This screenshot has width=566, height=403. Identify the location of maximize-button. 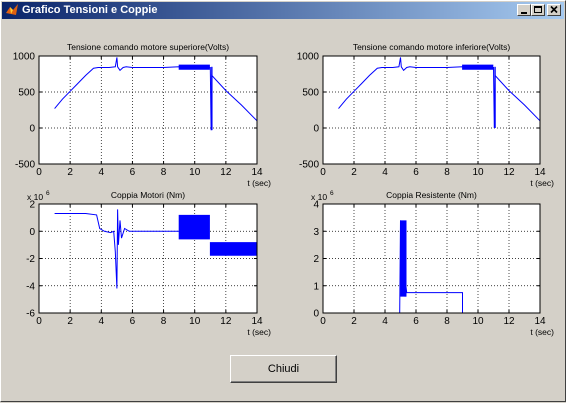
(538, 10).